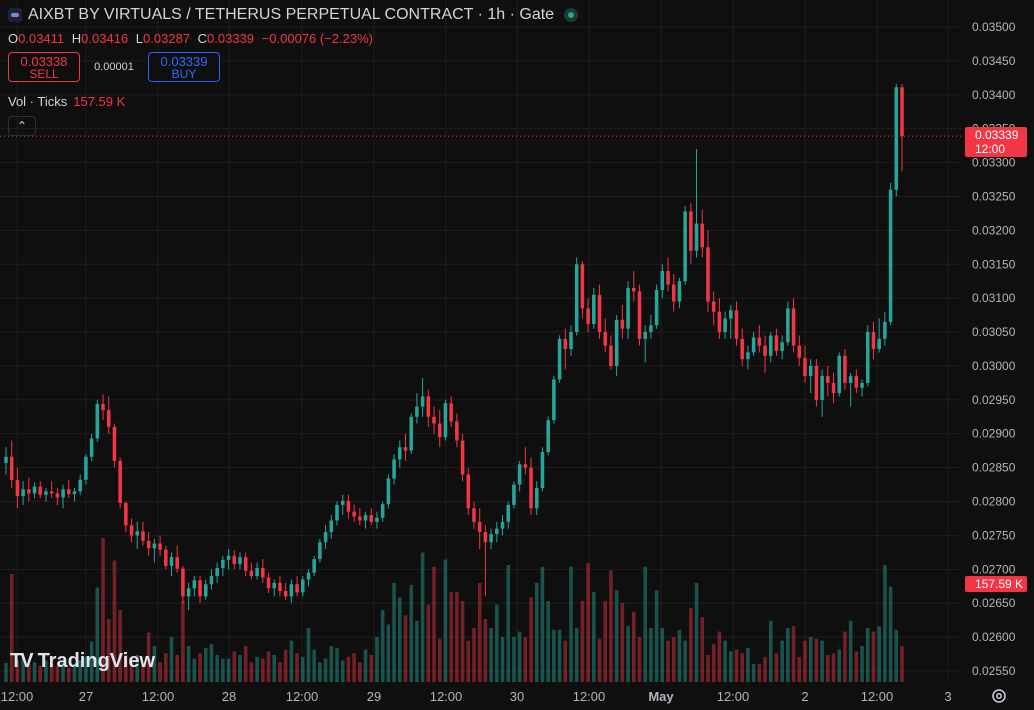 The width and height of the screenshot is (1034, 710). What do you see at coordinates (947, 696) in the screenshot?
I see `time-tick-label: 3` at bounding box center [947, 696].